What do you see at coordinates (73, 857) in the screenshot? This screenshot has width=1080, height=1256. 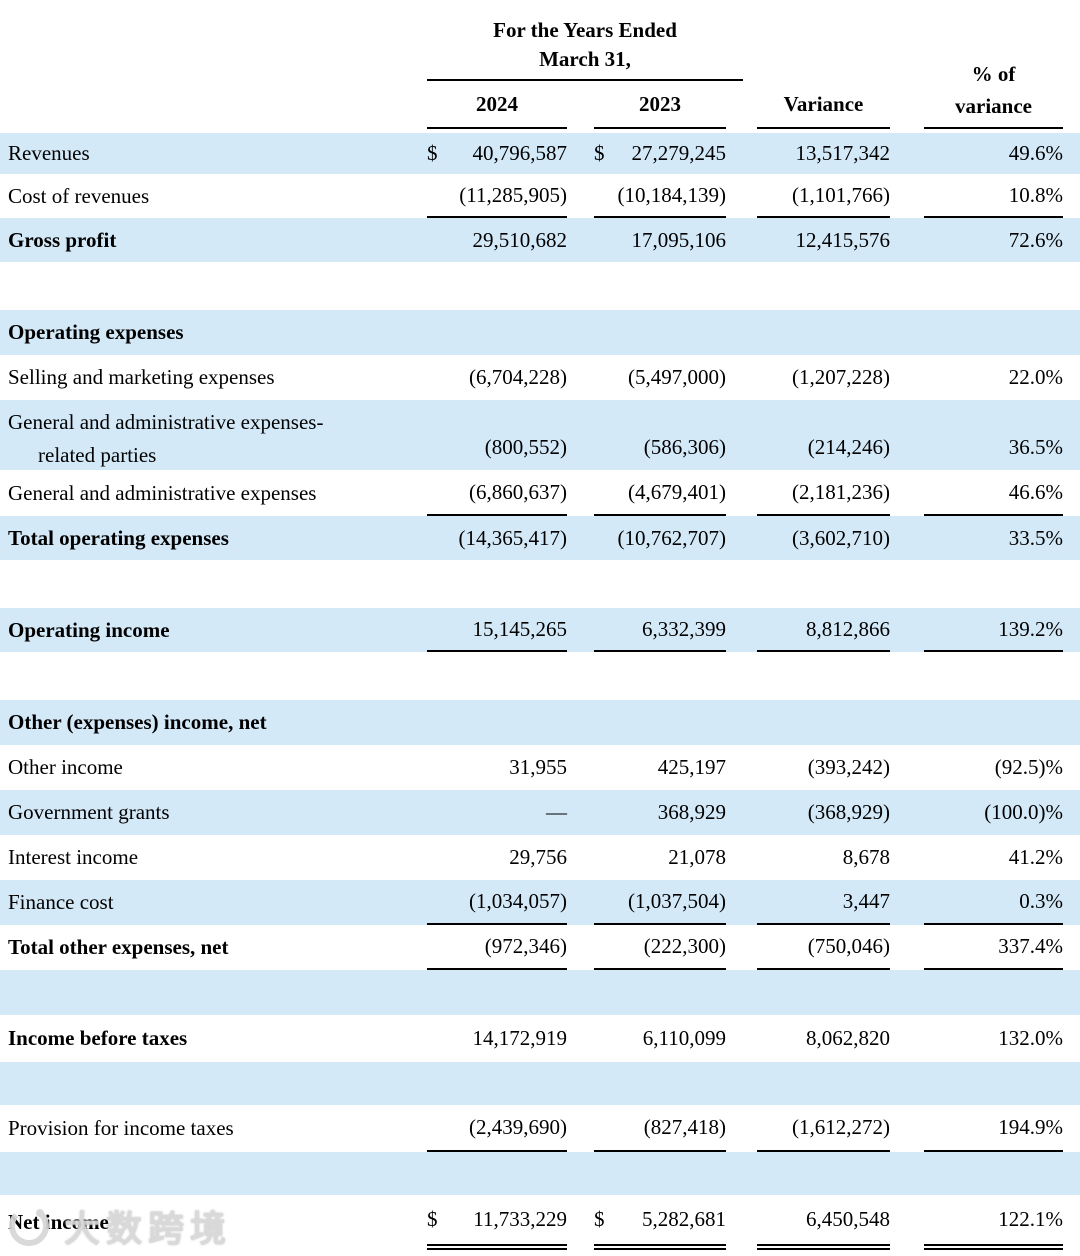 I see `row-label-line1: Interest income` at bounding box center [73, 857].